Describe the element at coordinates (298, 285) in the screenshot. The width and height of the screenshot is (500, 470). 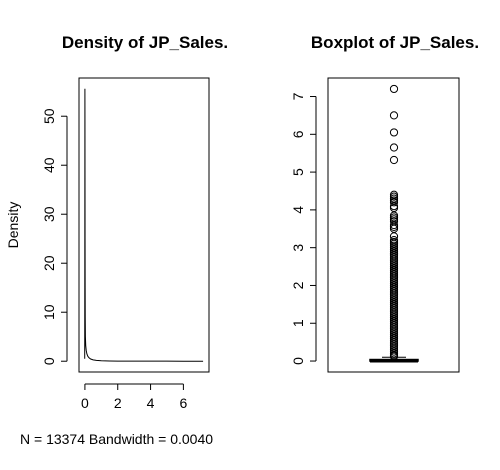
I see `boxplot-y-tick-label: 2` at that location.